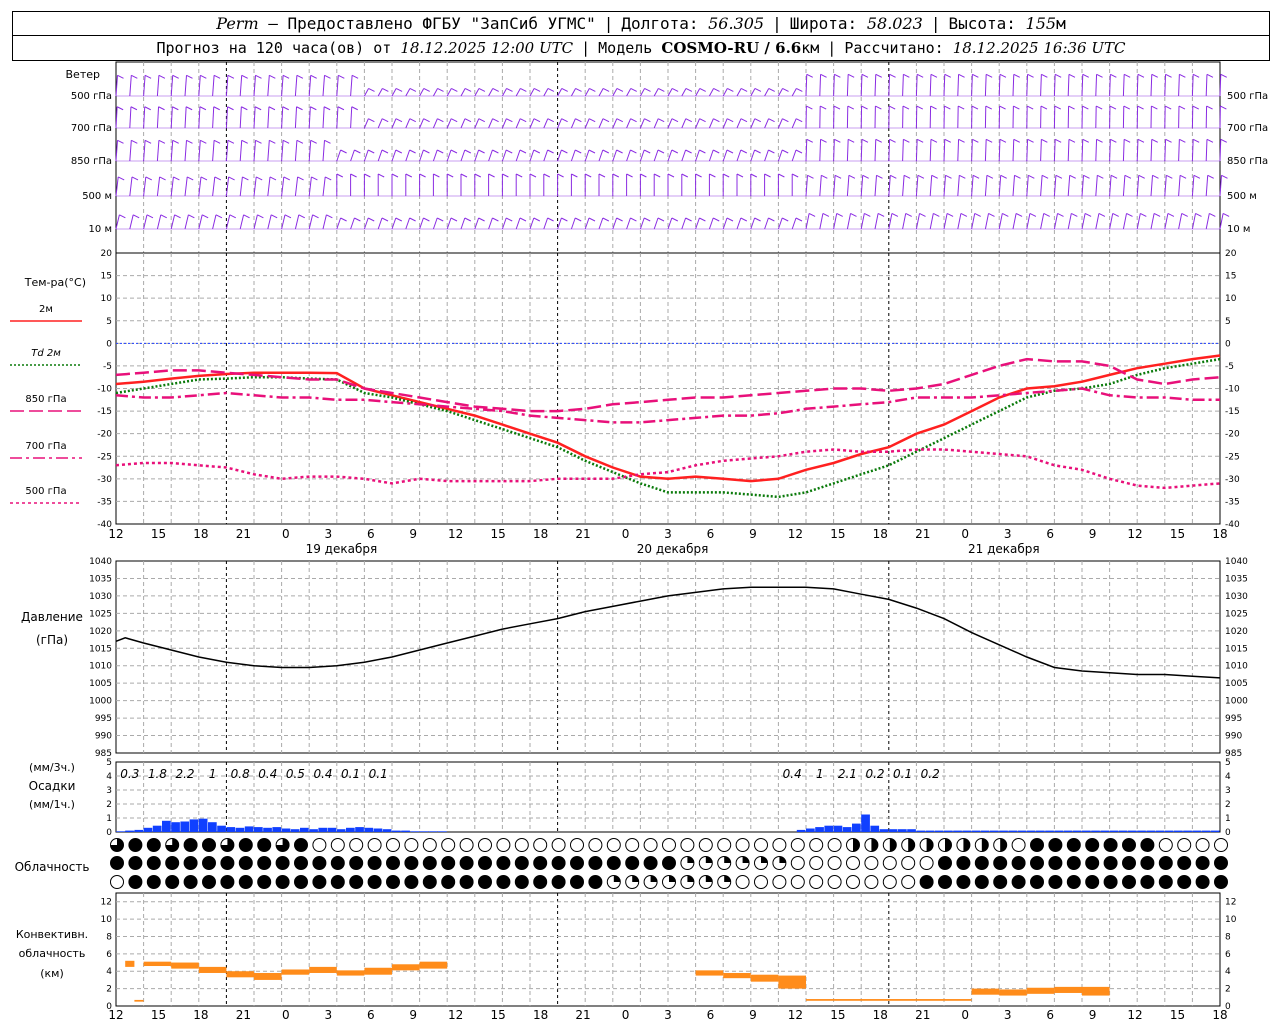 This screenshot has width=1280, height=1024. What do you see at coordinates (100, 684) in the screenshot?
I see `pressure-tick-left: 1005` at bounding box center [100, 684].